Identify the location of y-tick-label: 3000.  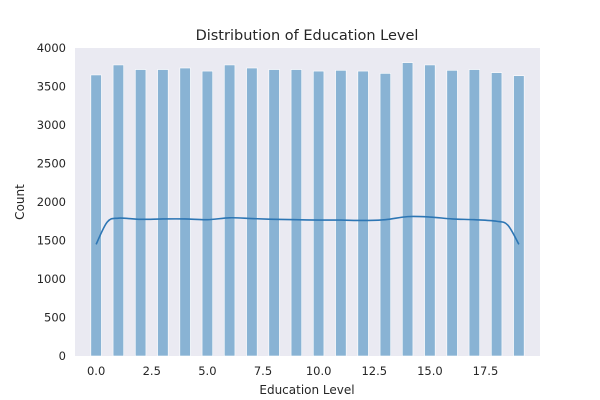
(51, 125).